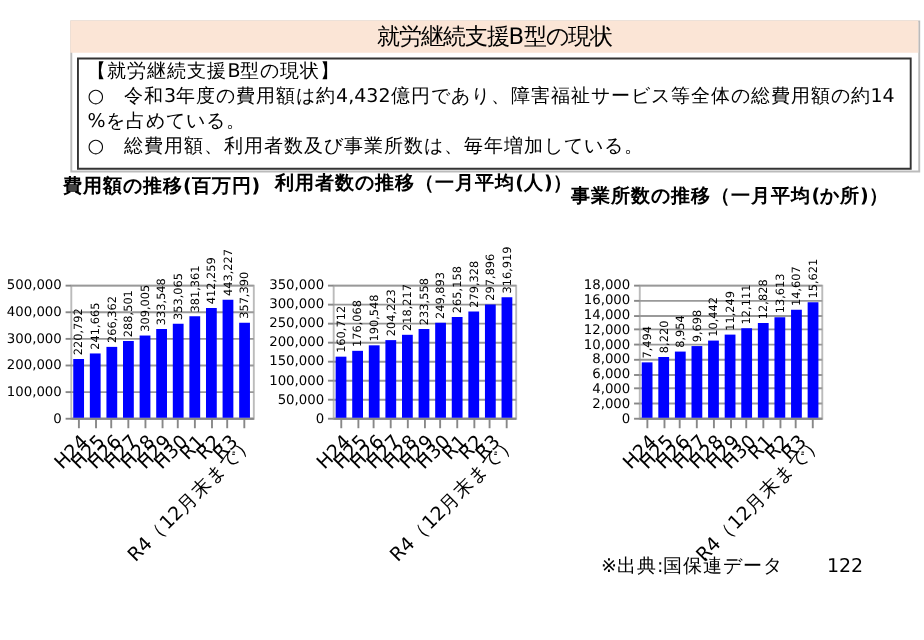  Describe the element at coordinates (366, 145) in the screenshot. I see `text: ○ 総費用額、利用者数及び事業所数は、毎年増加している。` at that location.